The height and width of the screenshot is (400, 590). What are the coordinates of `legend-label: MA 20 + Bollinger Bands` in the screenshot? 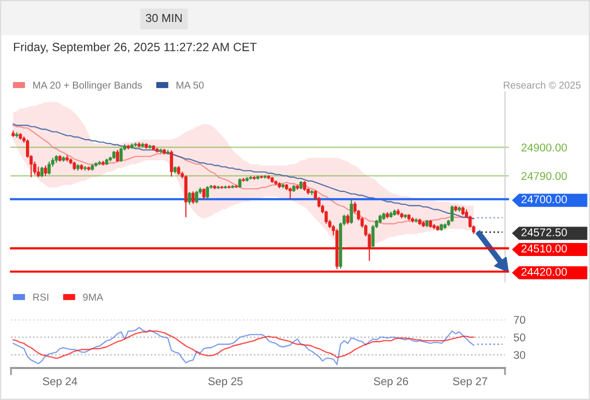 It's located at (87, 86).